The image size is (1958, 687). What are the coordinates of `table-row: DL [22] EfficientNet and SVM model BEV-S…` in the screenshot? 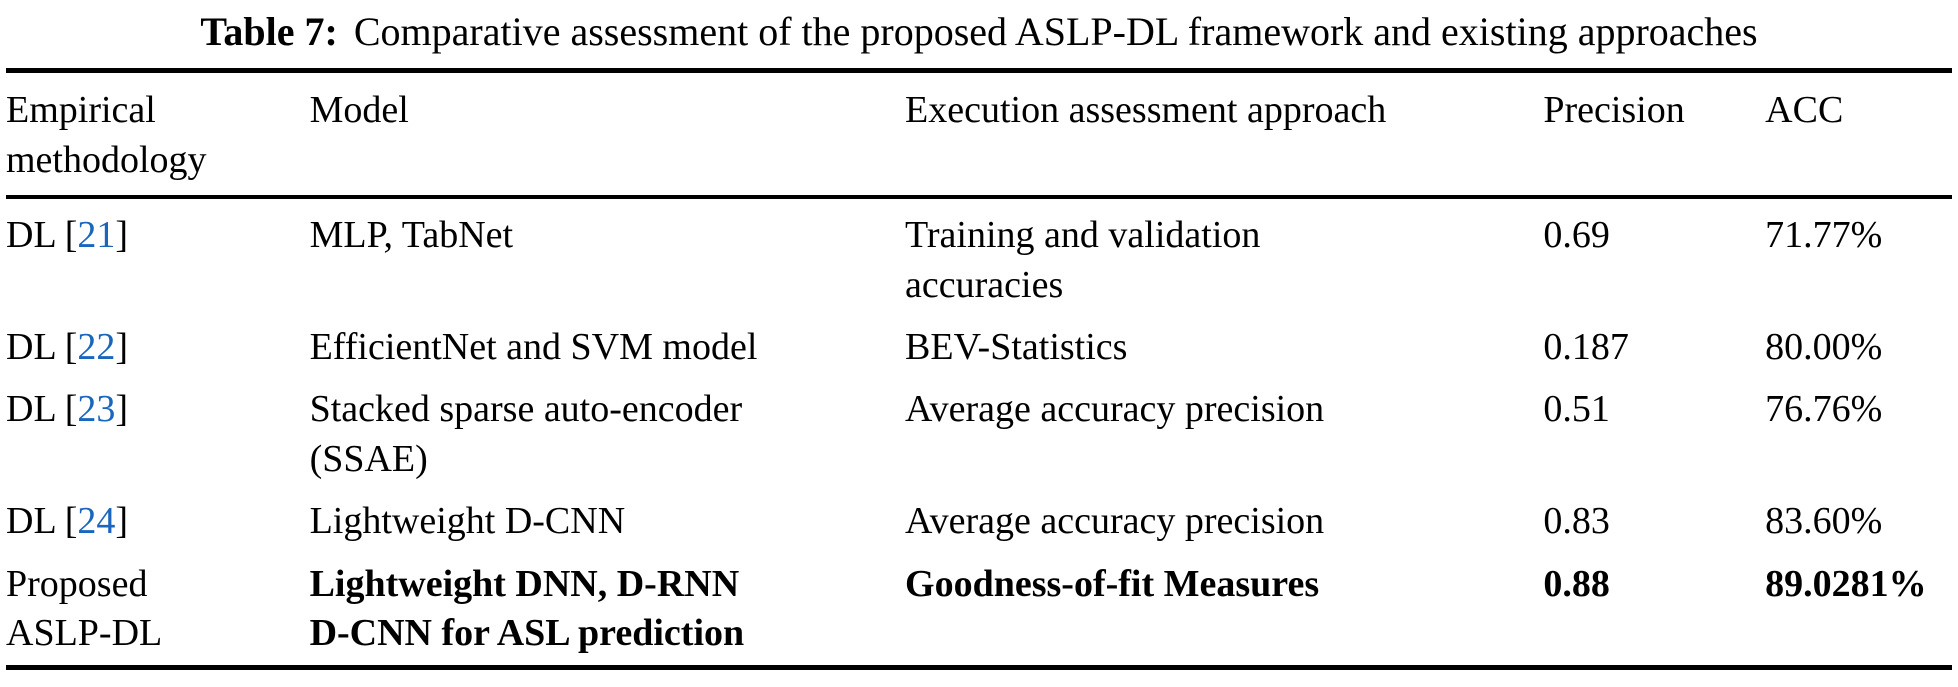 It's located at (979, 348).